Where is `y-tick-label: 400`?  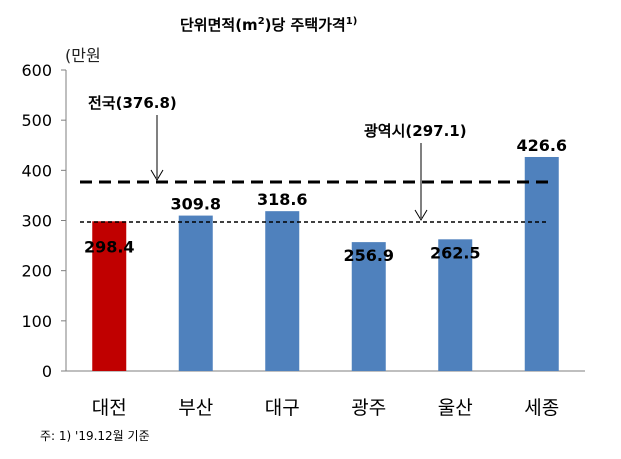
y-tick-label: 400 is located at coordinates (36, 170).